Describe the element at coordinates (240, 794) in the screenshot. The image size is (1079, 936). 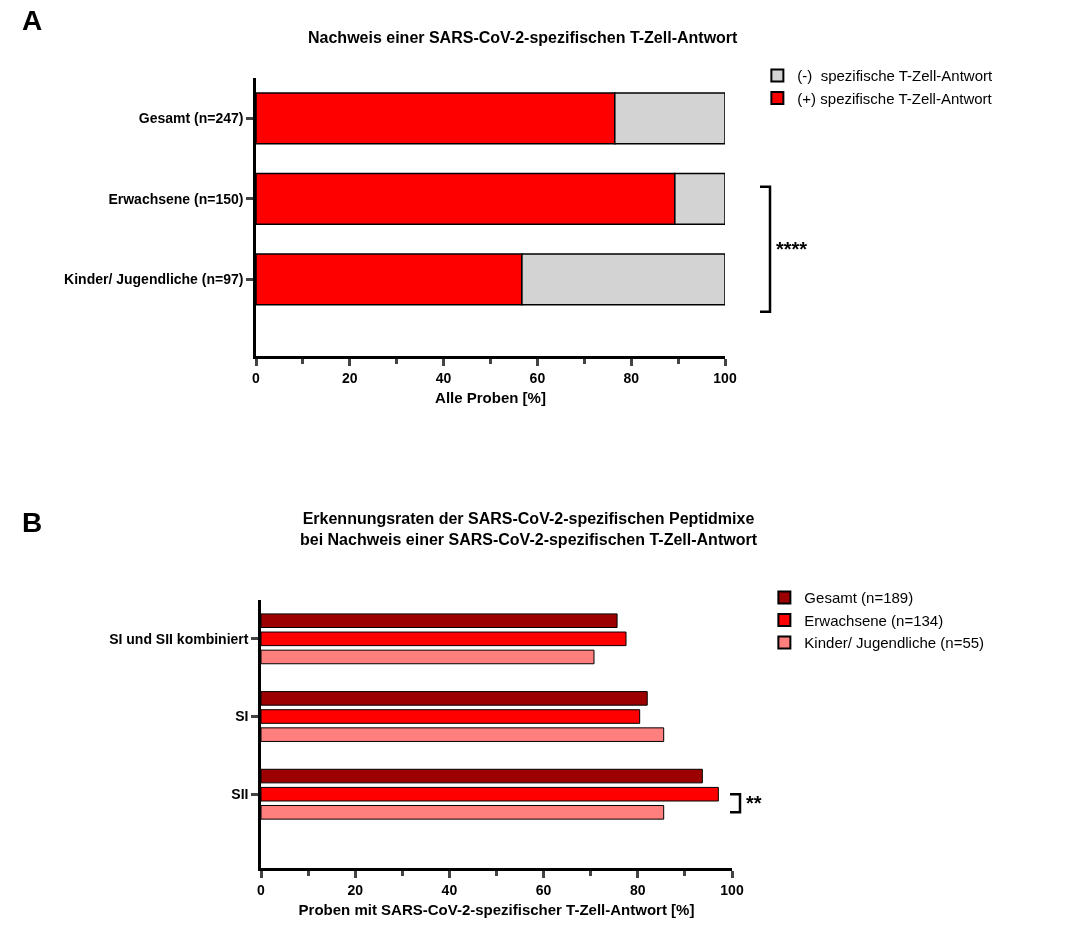
I see `y-tick-label: SII` at that location.